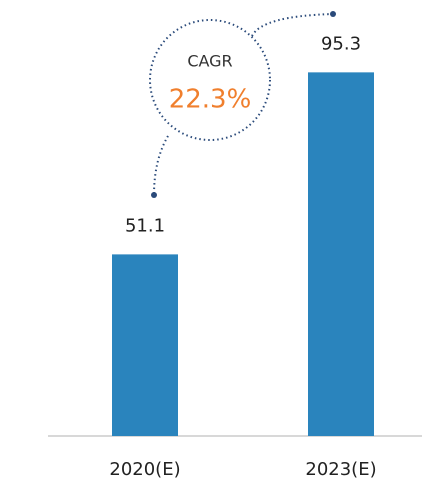 Image resolution: width=422 pixels, height=503 pixels. I want to click on annotation-value: 22.3%, so click(210, 100).